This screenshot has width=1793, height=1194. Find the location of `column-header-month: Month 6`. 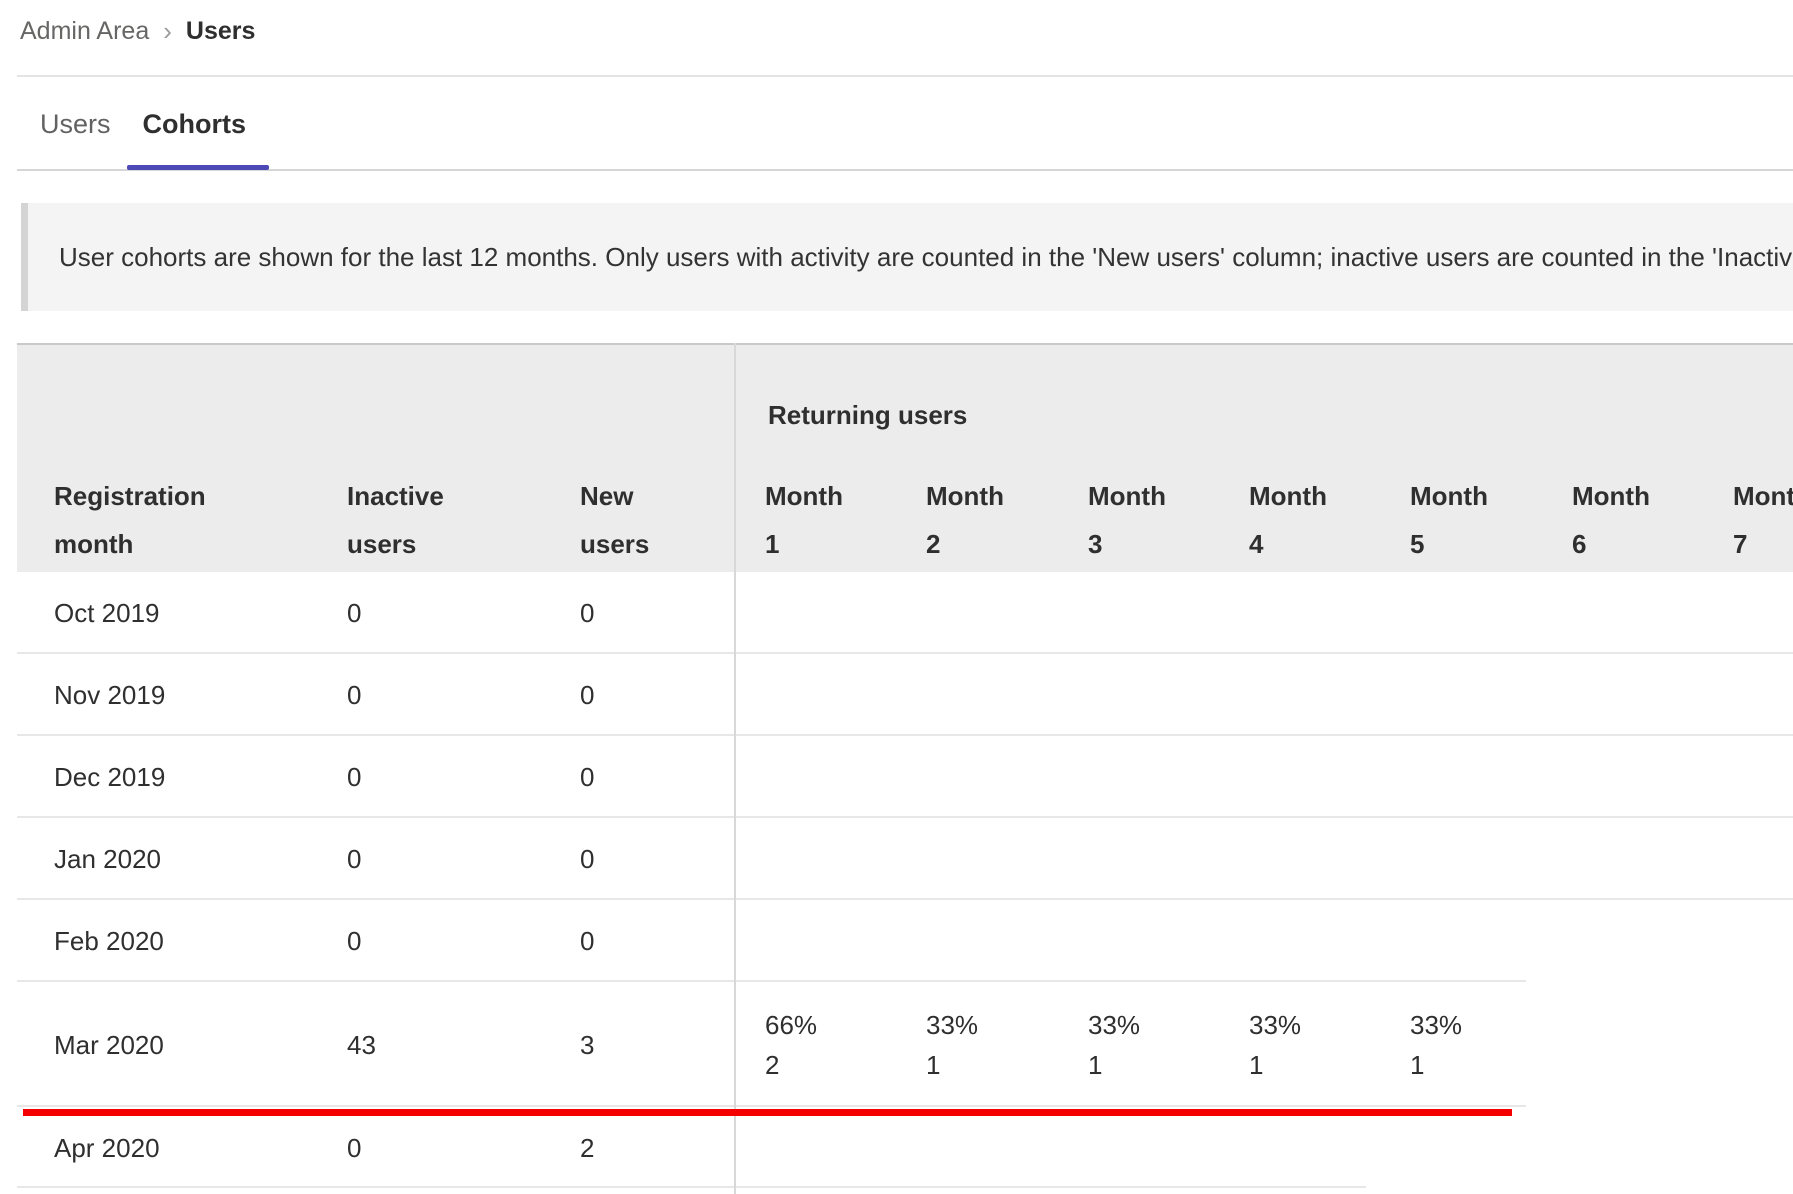

column-header-month: Month 6 is located at coordinates (1611, 520).